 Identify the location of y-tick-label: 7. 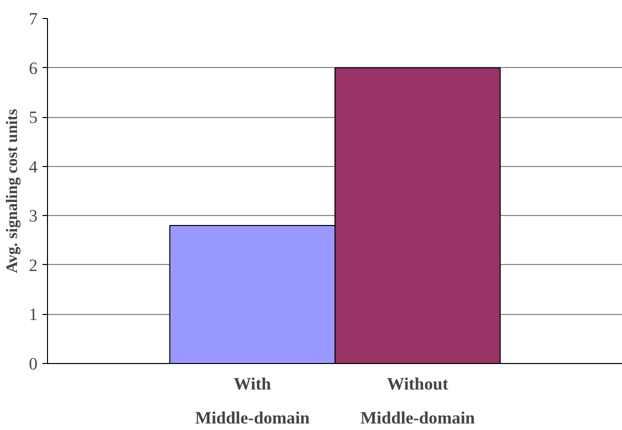
(33, 19).